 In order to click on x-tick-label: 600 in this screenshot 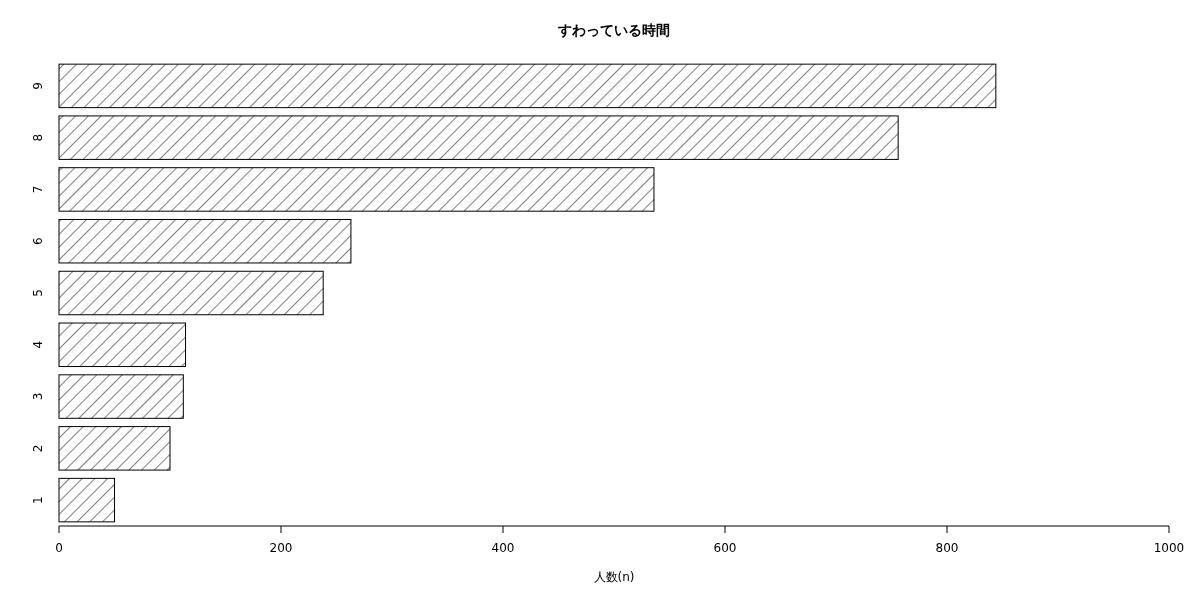, I will do `click(725, 548)`.